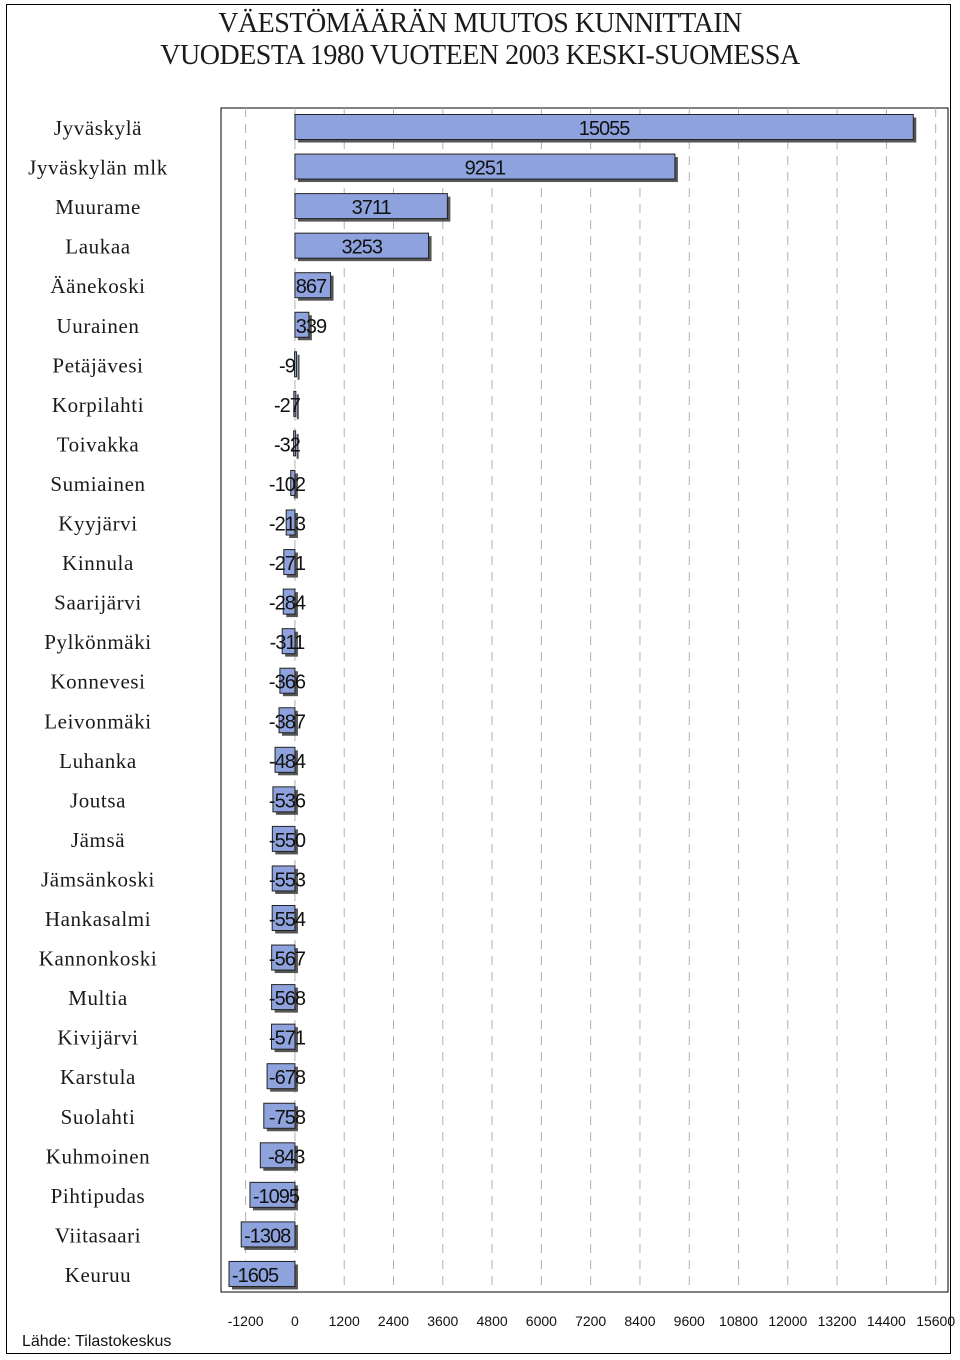 The height and width of the screenshot is (1360, 960). What do you see at coordinates (480, 23) in the screenshot?
I see `chart-title-line-1: VÄESTÖMÄÄRÄN MUUTOS KUNNITTAIN` at bounding box center [480, 23].